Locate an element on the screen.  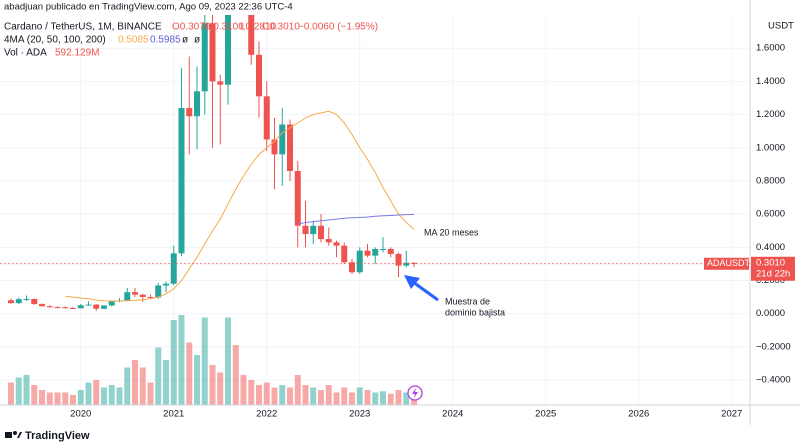
arrow-head is located at coordinates (412, 282).